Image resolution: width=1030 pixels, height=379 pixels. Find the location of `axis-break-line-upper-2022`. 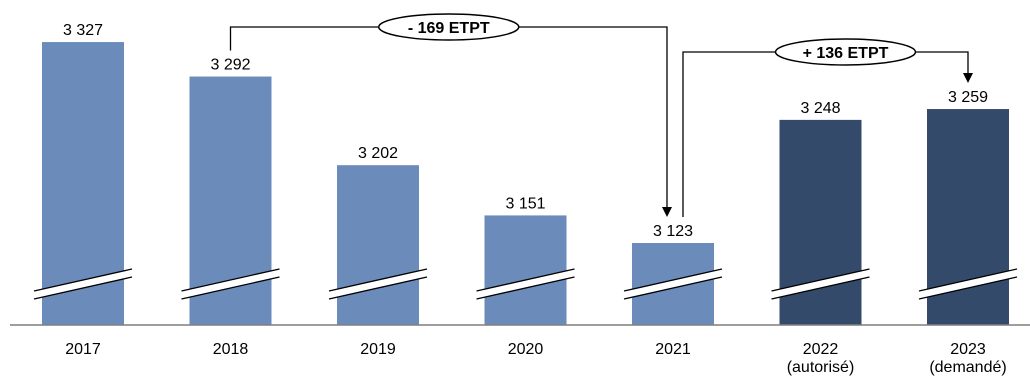

axis-break-line-upper-2022 is located at coordinates (820, 280).